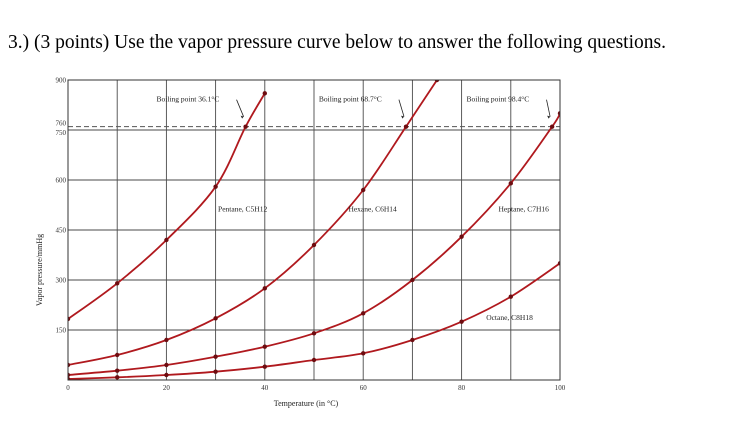 The width and height of the screenshot is (737, 441). What do you see at coordinates (524, 209) in the screenshot?
I see `series-label-heptane: Heptane, C7H16` at bounding box center [524, 209].